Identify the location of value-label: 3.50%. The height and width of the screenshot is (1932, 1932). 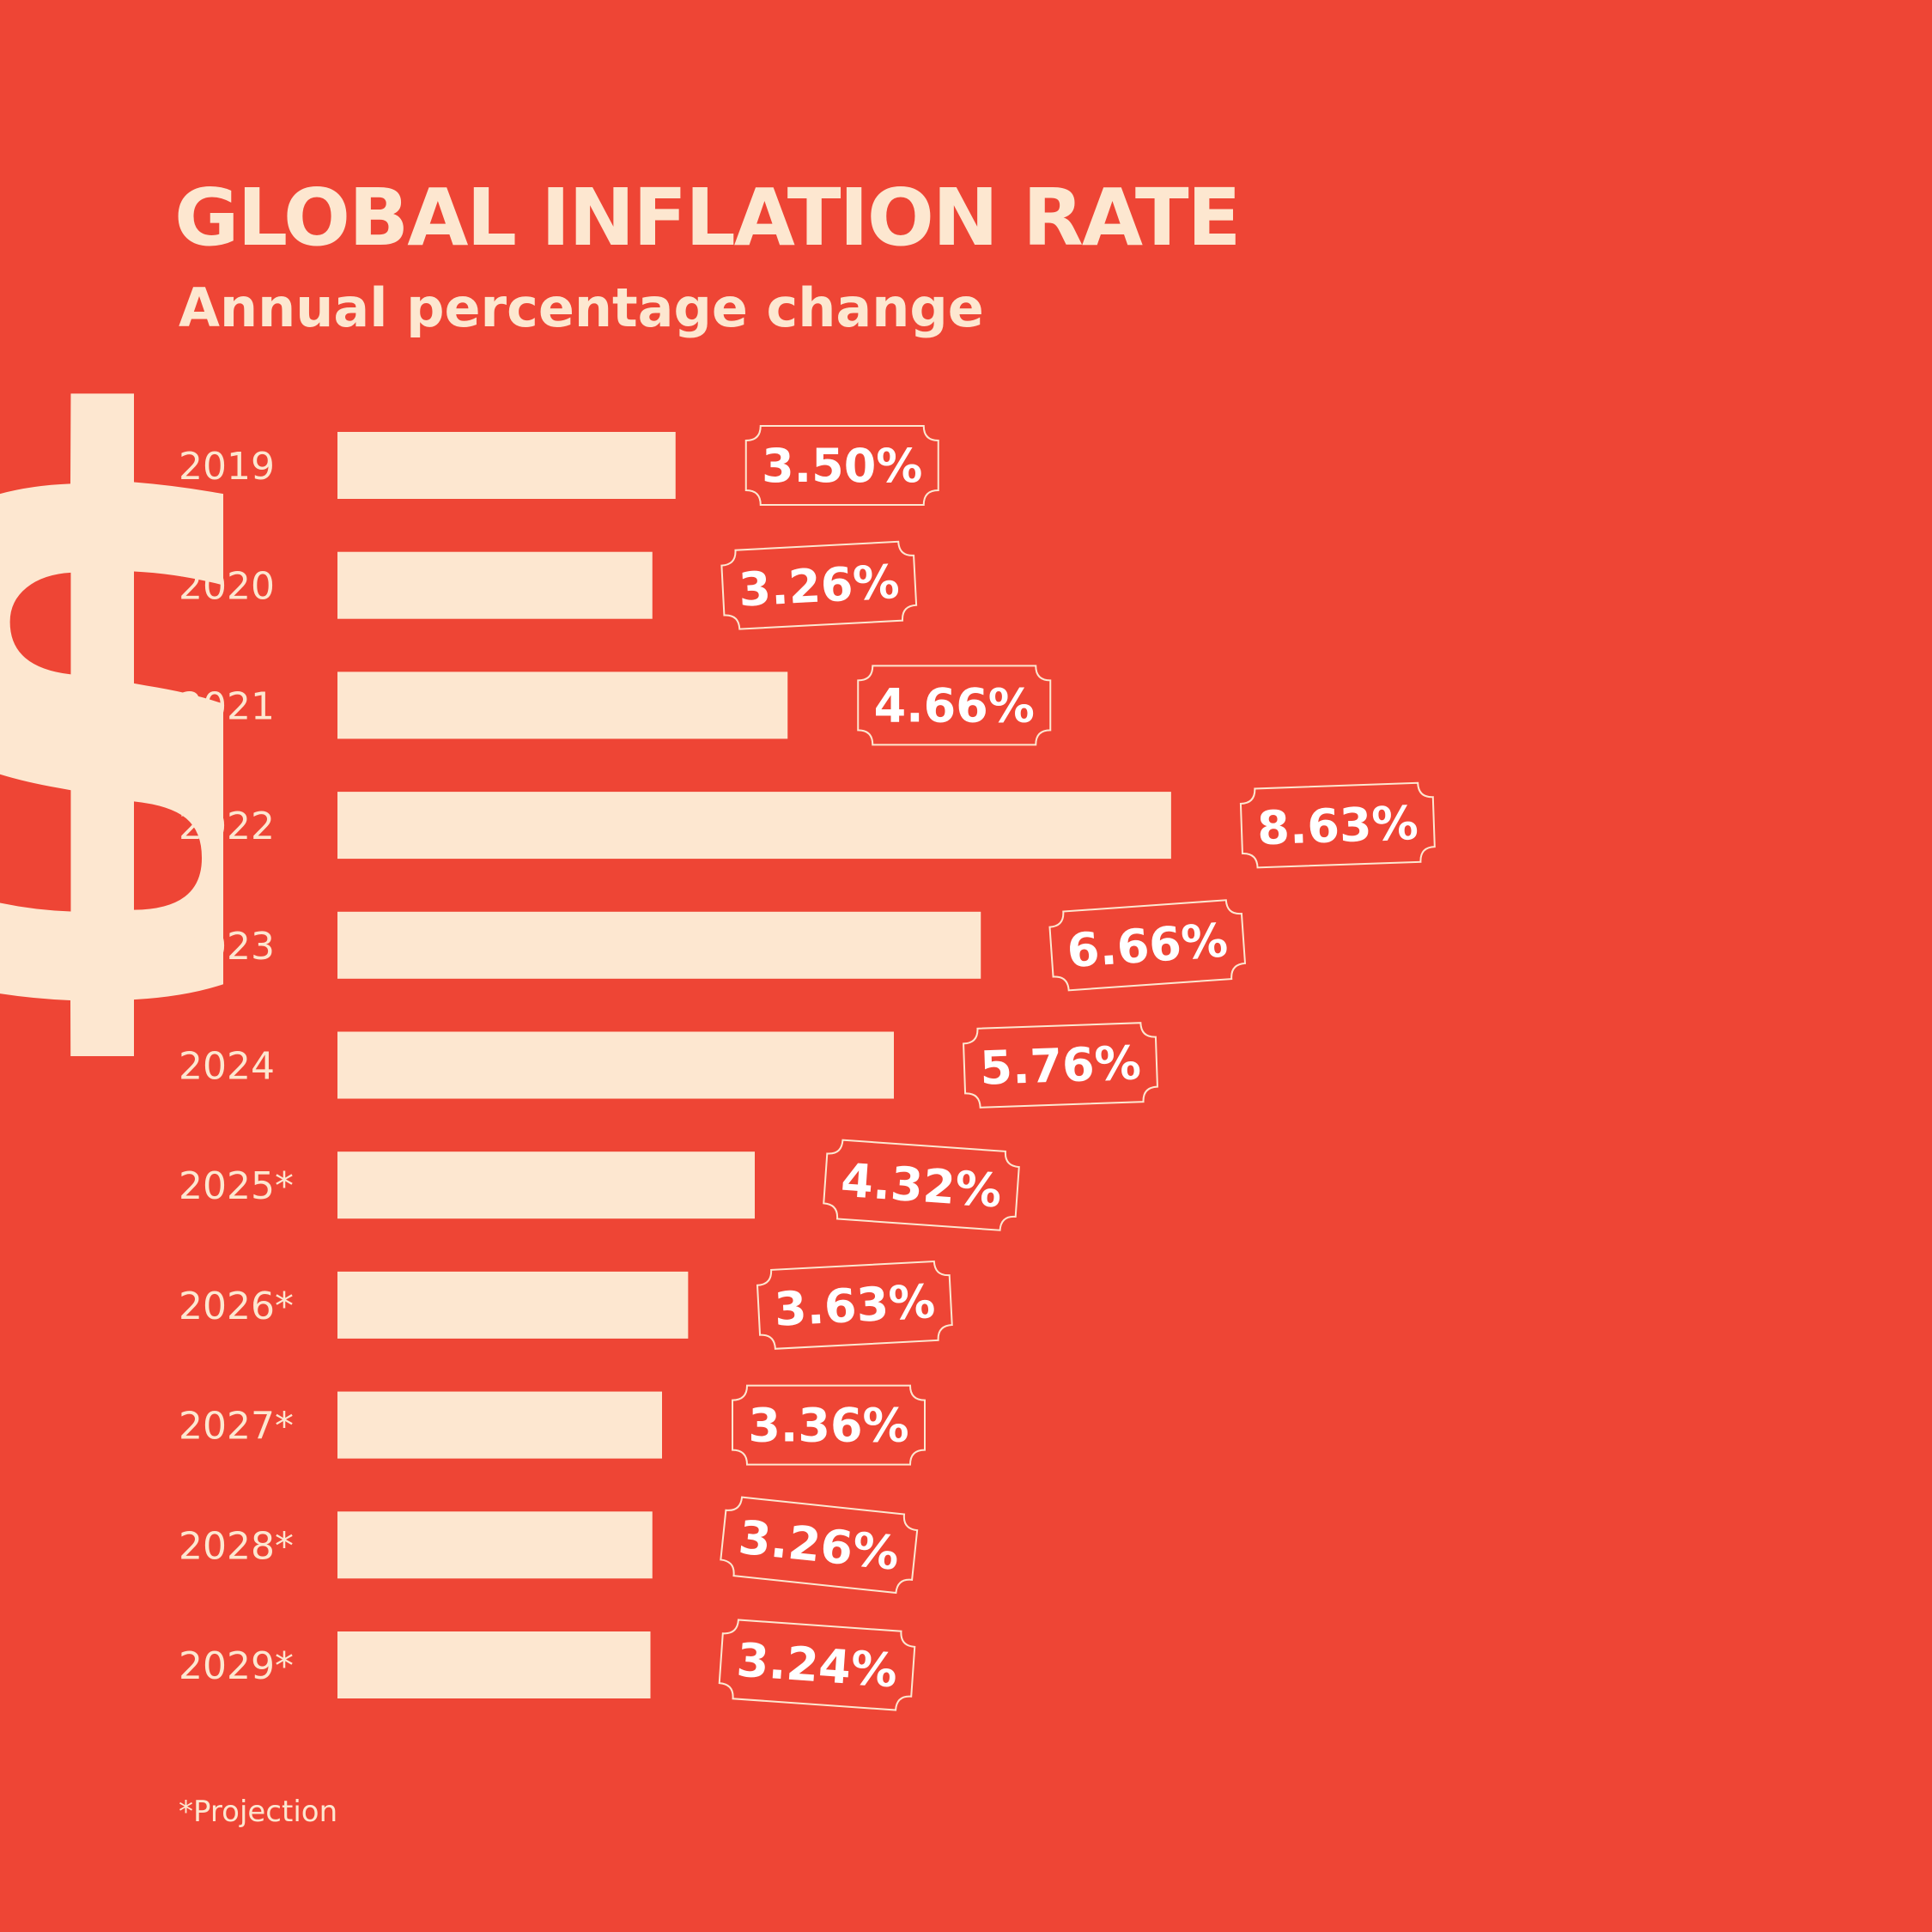
(842, 466).